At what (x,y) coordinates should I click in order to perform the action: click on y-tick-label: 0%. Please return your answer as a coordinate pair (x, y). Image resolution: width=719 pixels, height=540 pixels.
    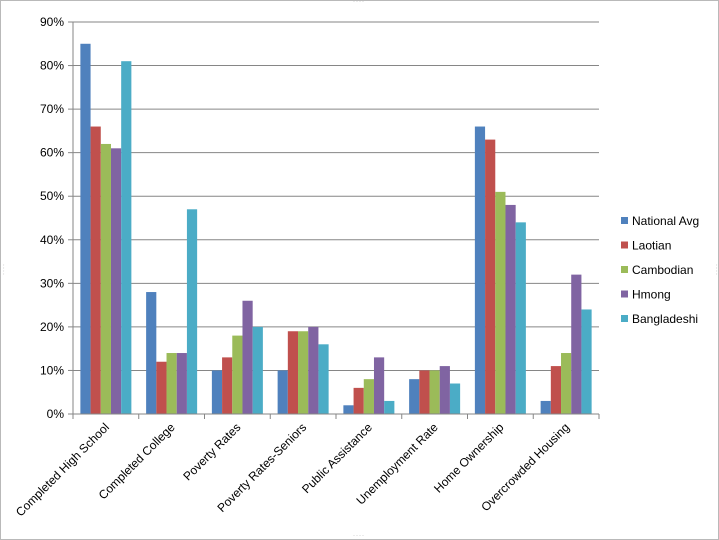
    Looking at the image, I should click on (56, 414).